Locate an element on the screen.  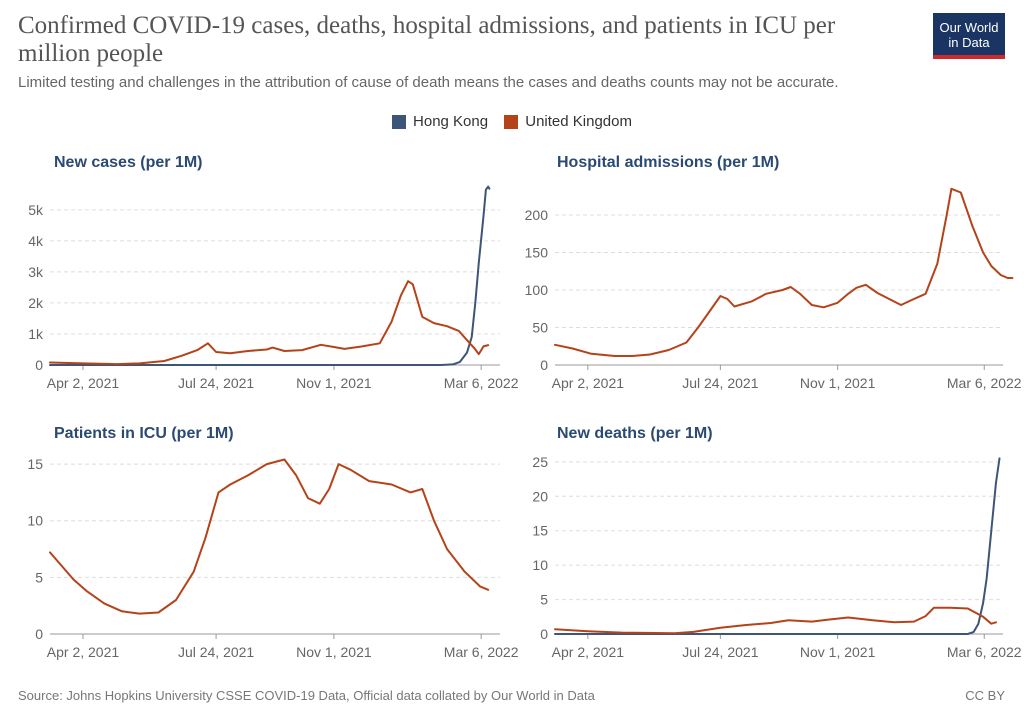
y-tick-label: 5k is located at coordinates (36, 210).